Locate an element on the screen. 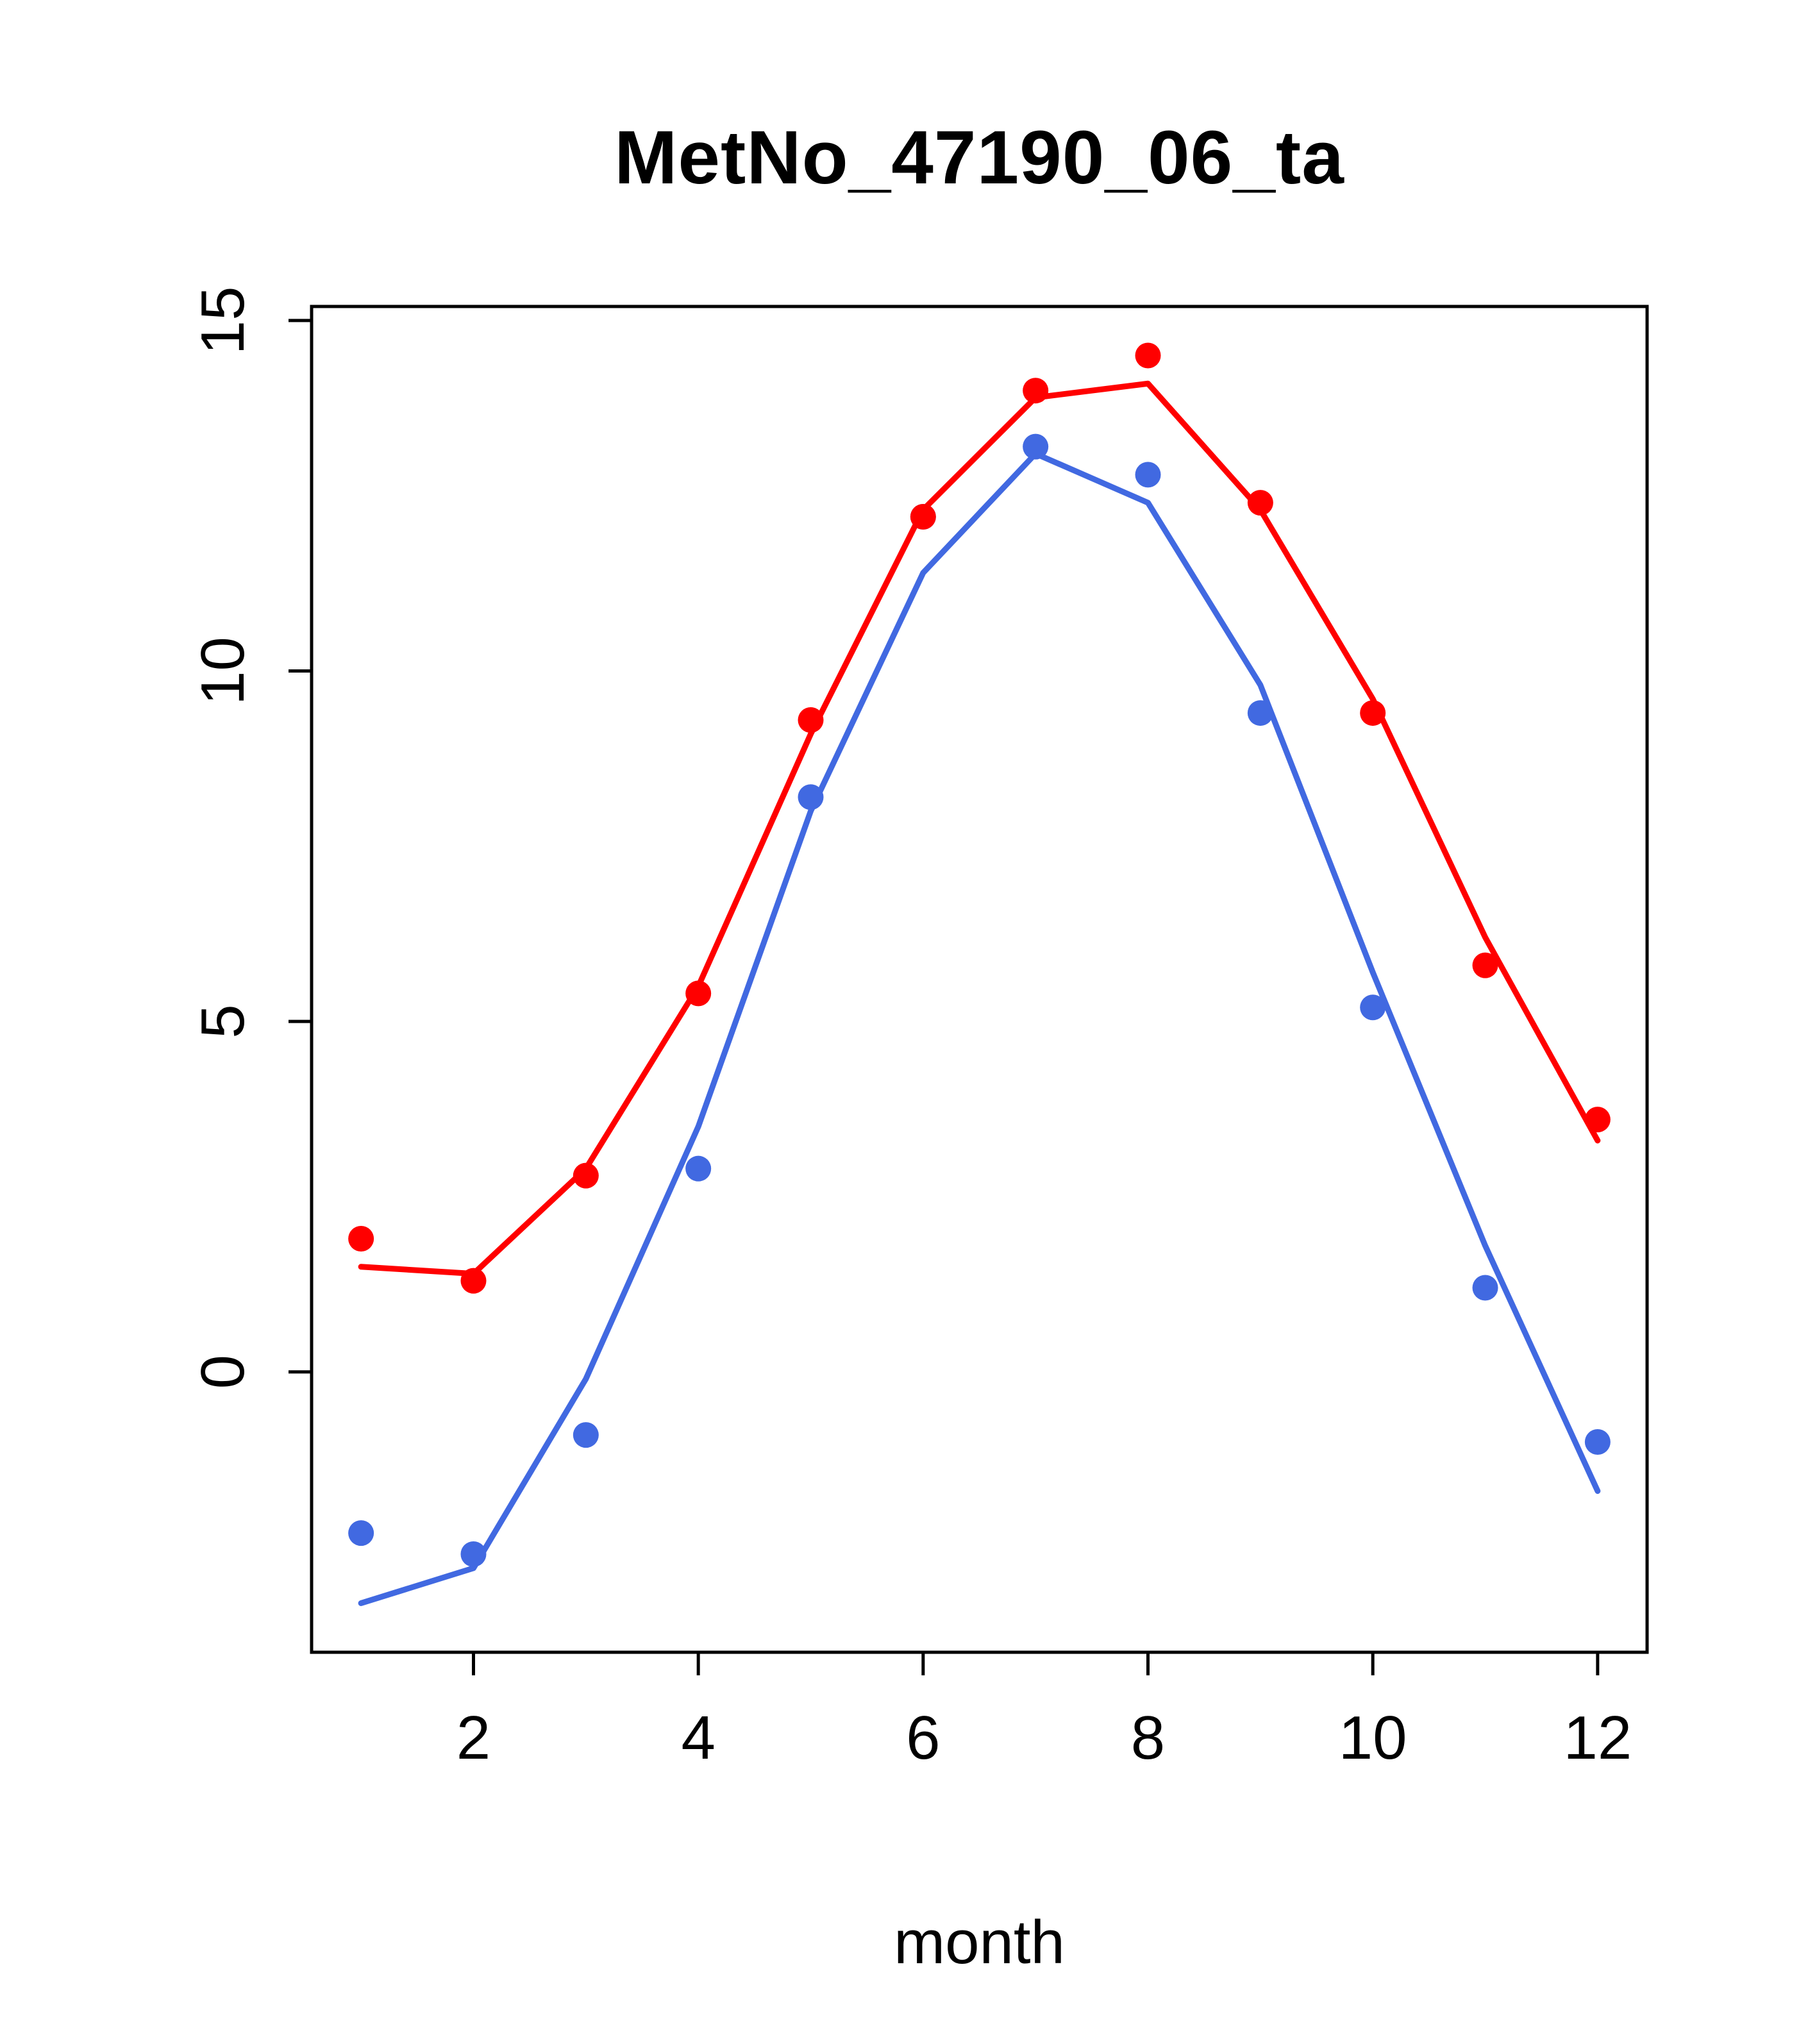 This screenshot has width=1817, height=2044. y-tick-label: 0 is located at coordinates (223, 1372).